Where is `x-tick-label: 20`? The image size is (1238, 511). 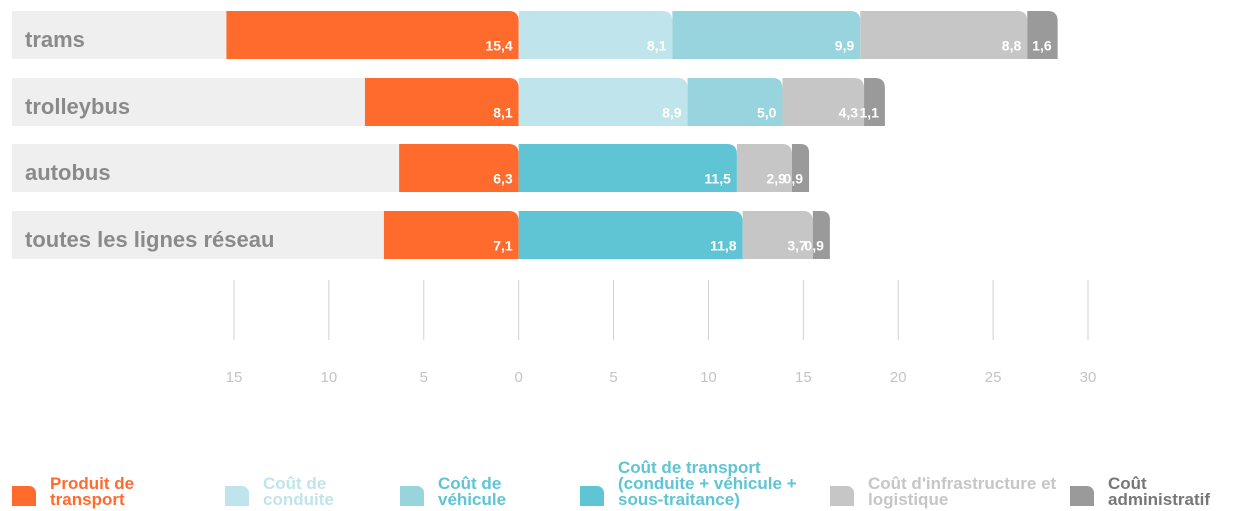 x-tick-label: 20 is located at coordinates (898, 377).